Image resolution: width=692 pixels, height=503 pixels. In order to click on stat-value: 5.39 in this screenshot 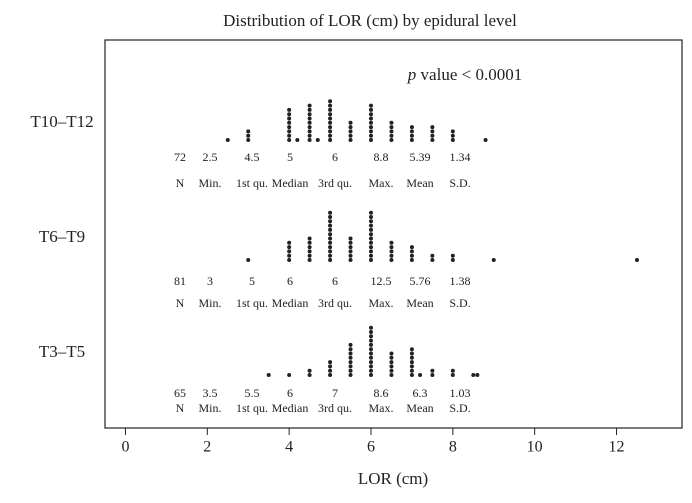, I will do `click(420, 157)`.